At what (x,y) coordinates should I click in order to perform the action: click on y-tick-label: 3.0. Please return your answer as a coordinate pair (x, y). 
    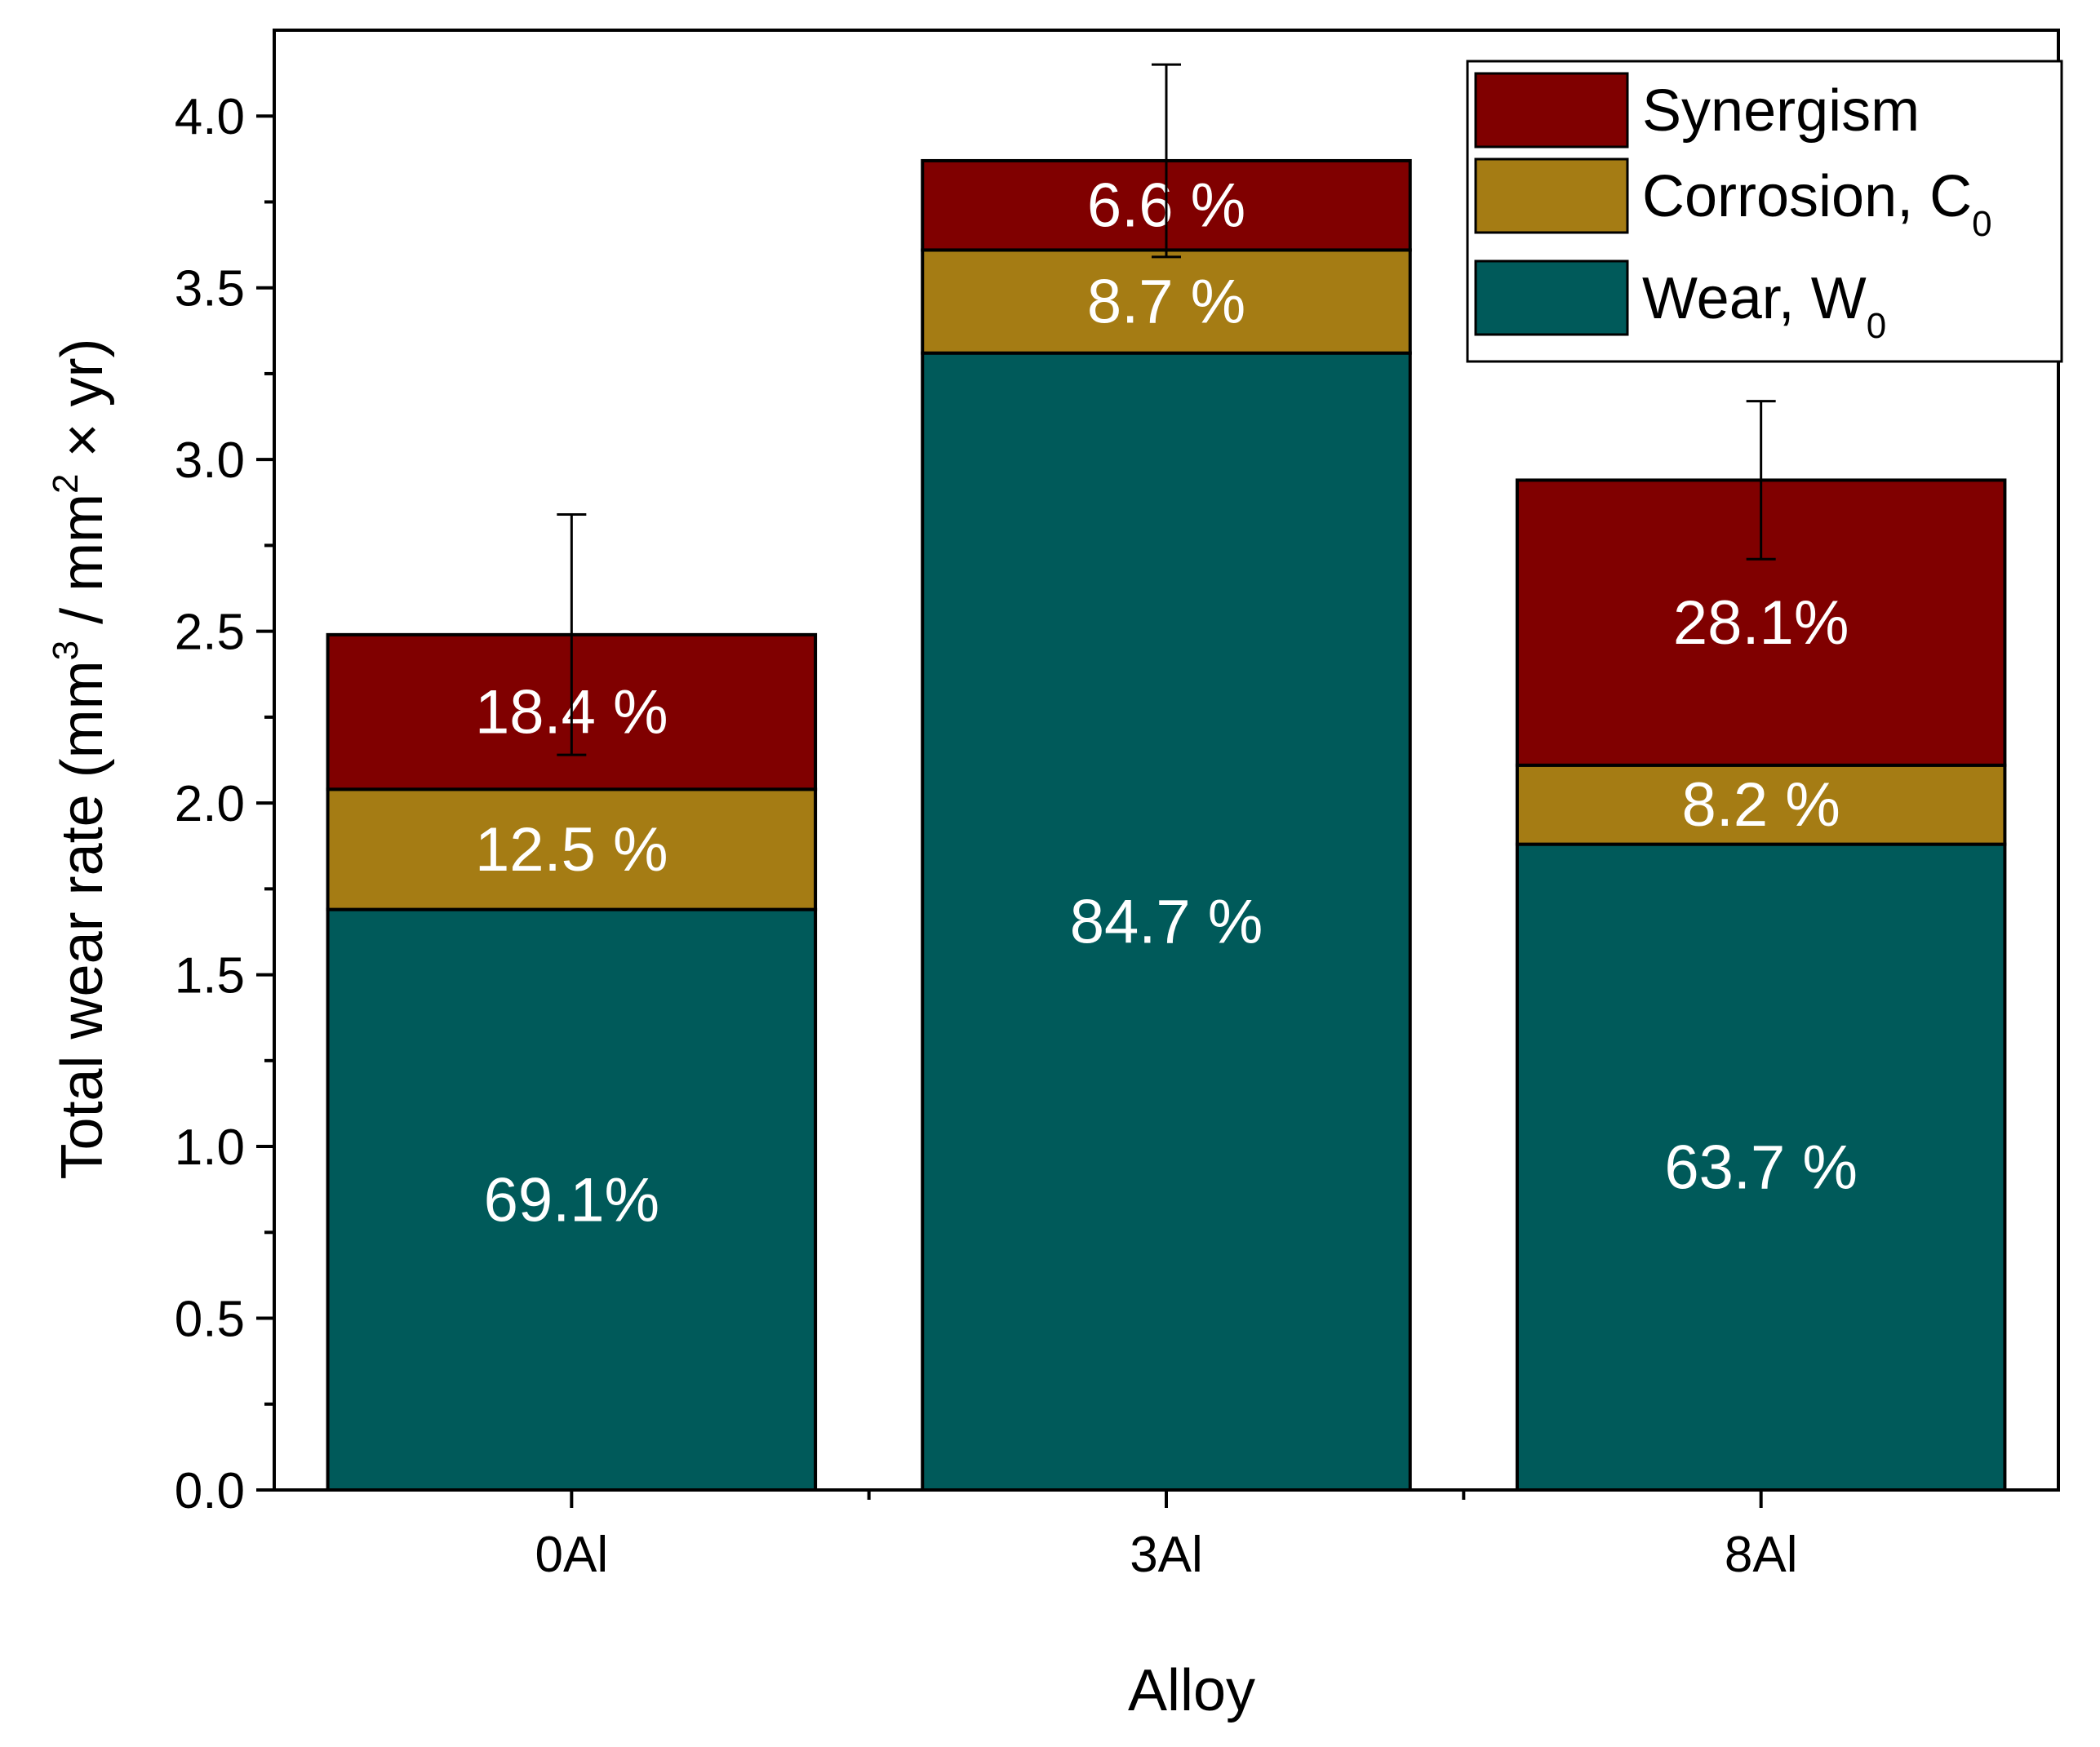
    Looking at the image, I should click on (210, 460).